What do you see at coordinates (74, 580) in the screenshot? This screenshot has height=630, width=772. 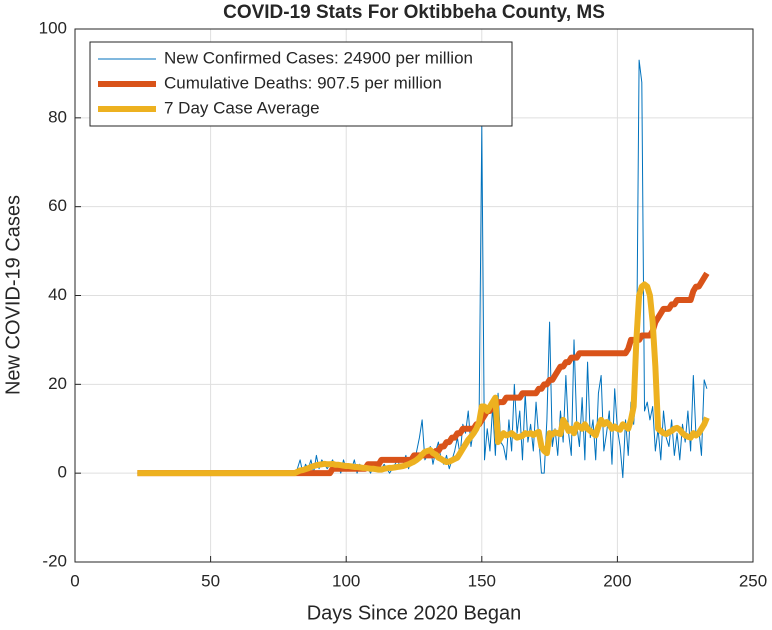 I see `x-tick-label: 0` at bounding box center [74, 580].